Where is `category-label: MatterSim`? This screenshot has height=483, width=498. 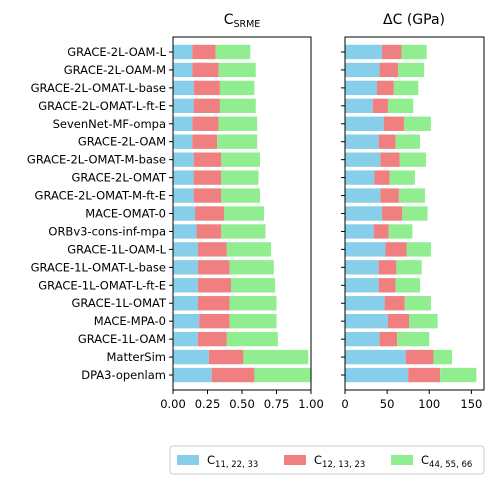 category-label: MatterSim is located at coordinates (137, 357).